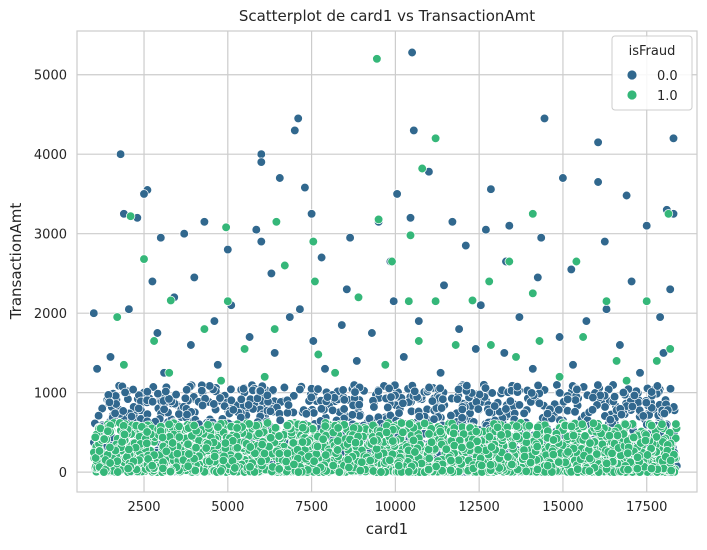  Describe the element at coordinates (395, 507) in the screenshot. I see `x-tick-label: 10000` at that location.